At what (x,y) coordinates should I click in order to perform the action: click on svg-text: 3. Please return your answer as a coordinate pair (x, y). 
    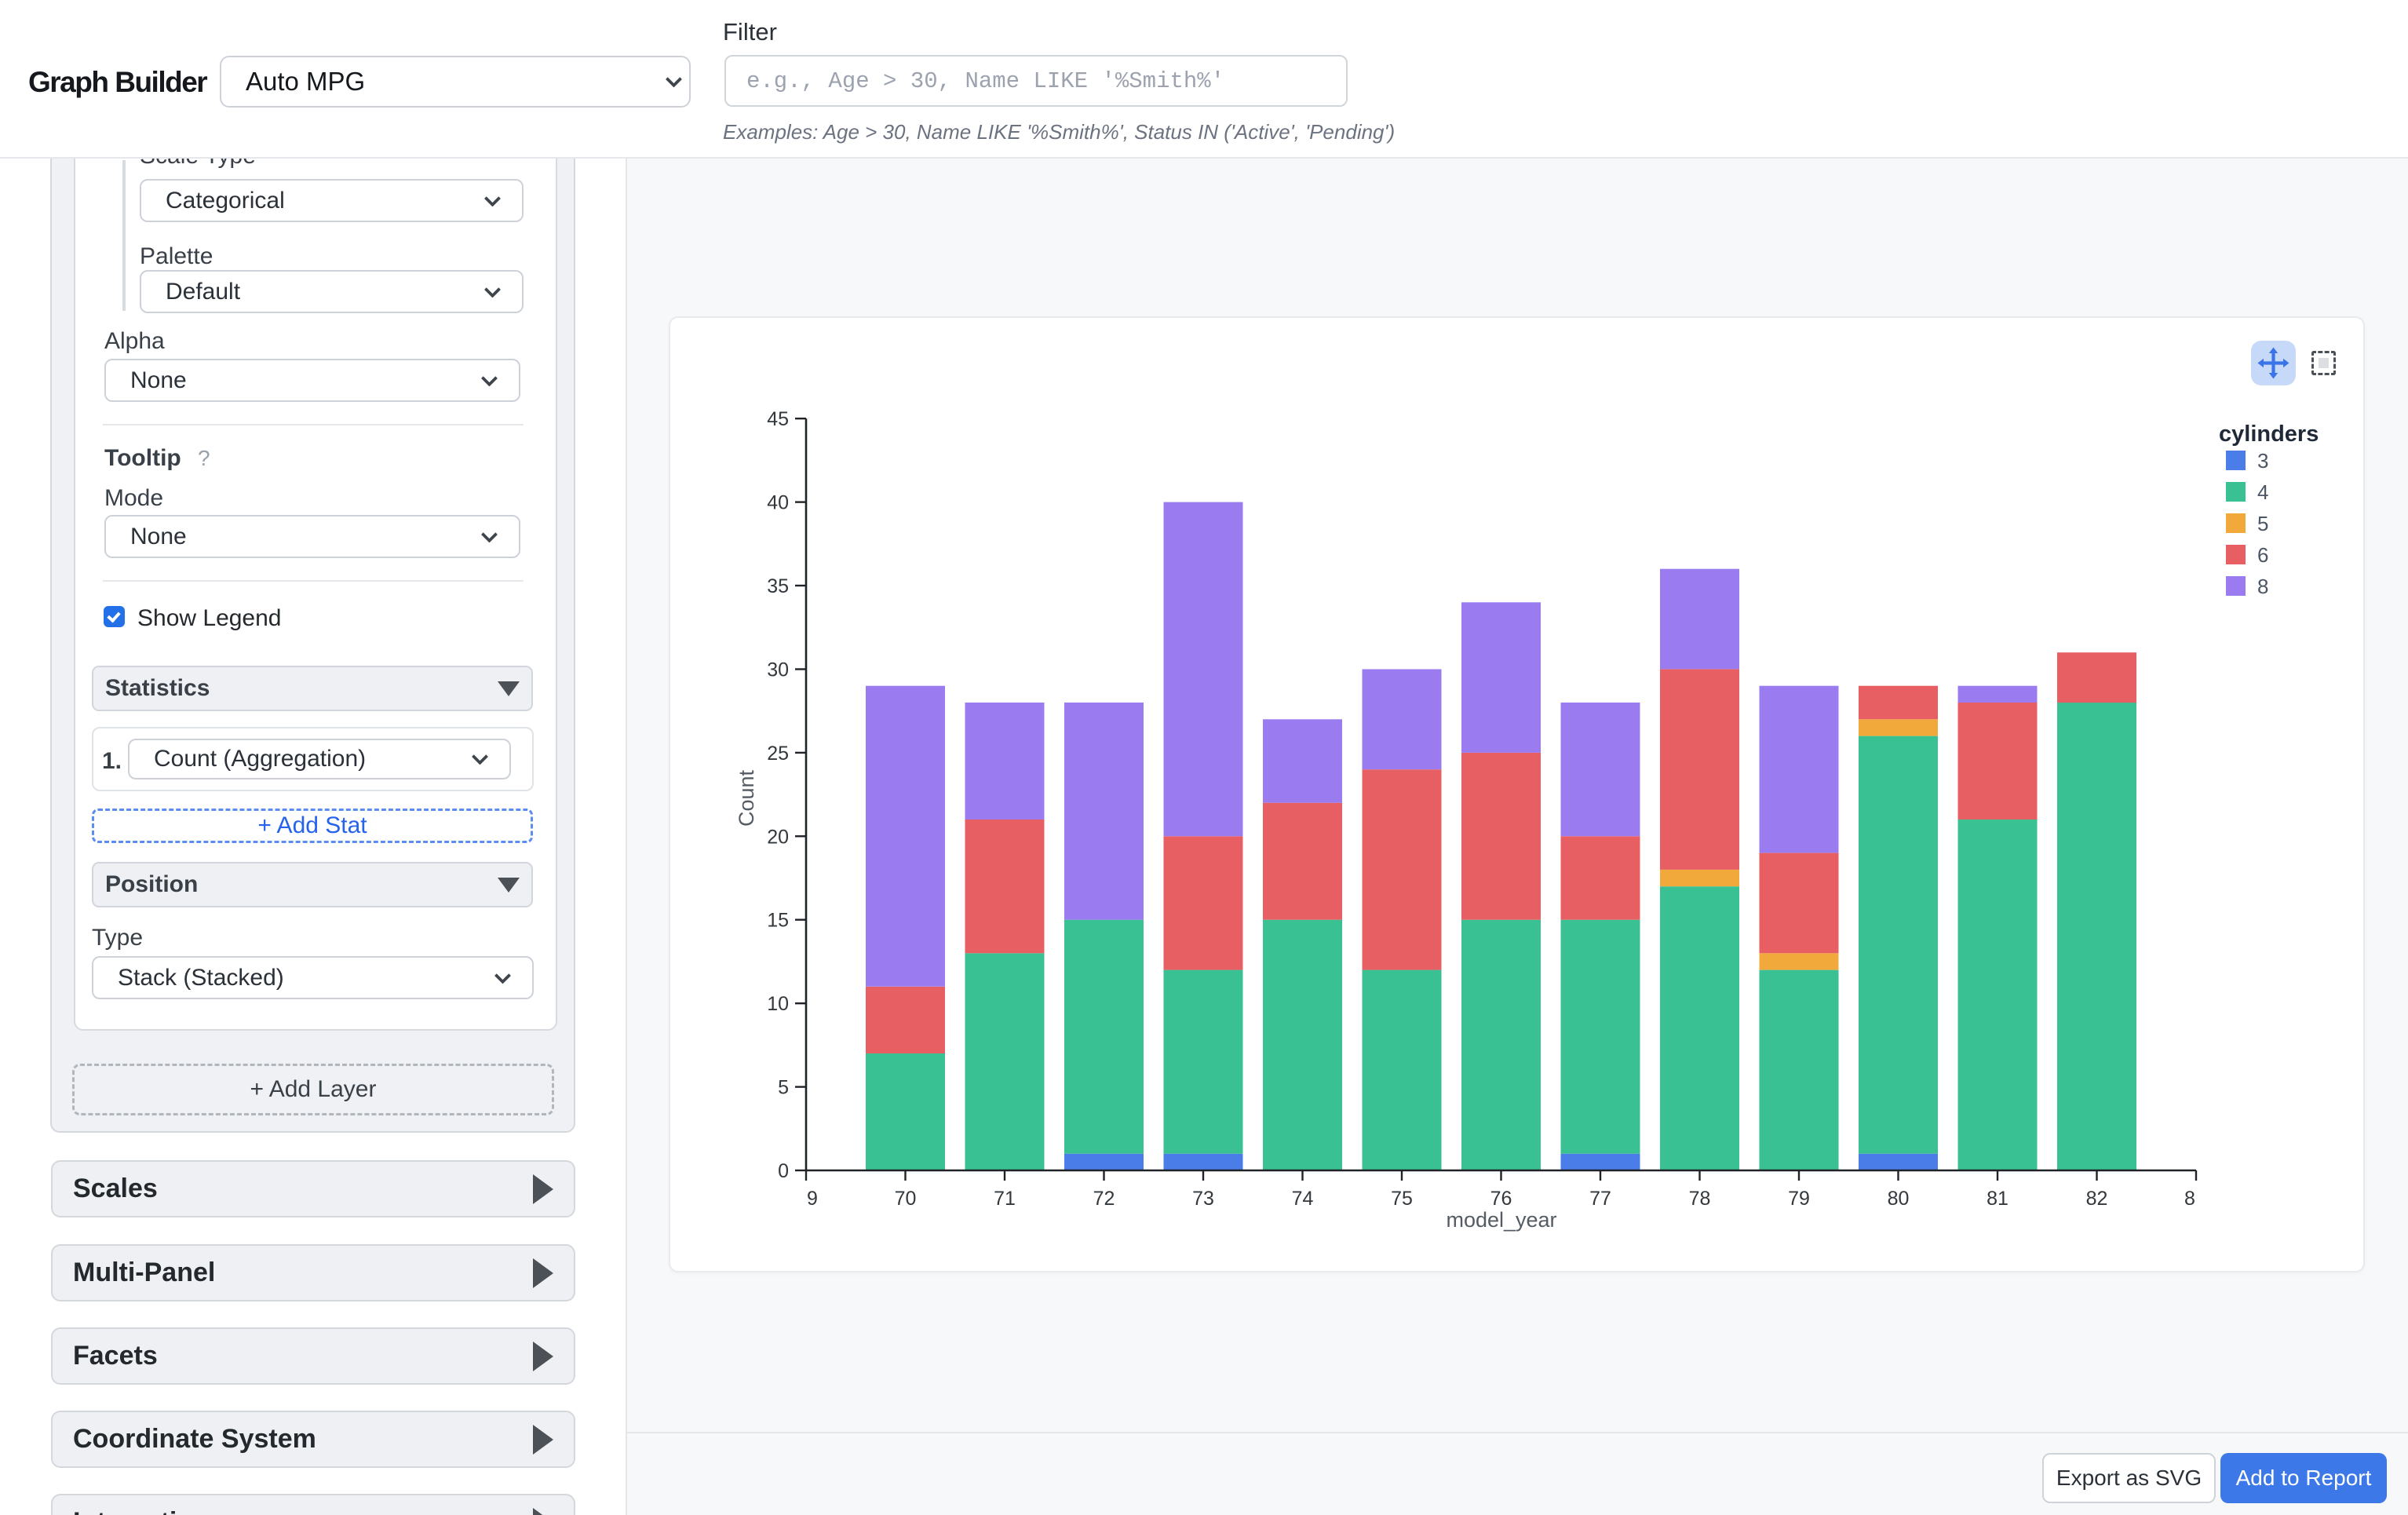
    Looking at the image, I should click on (2263, 461).